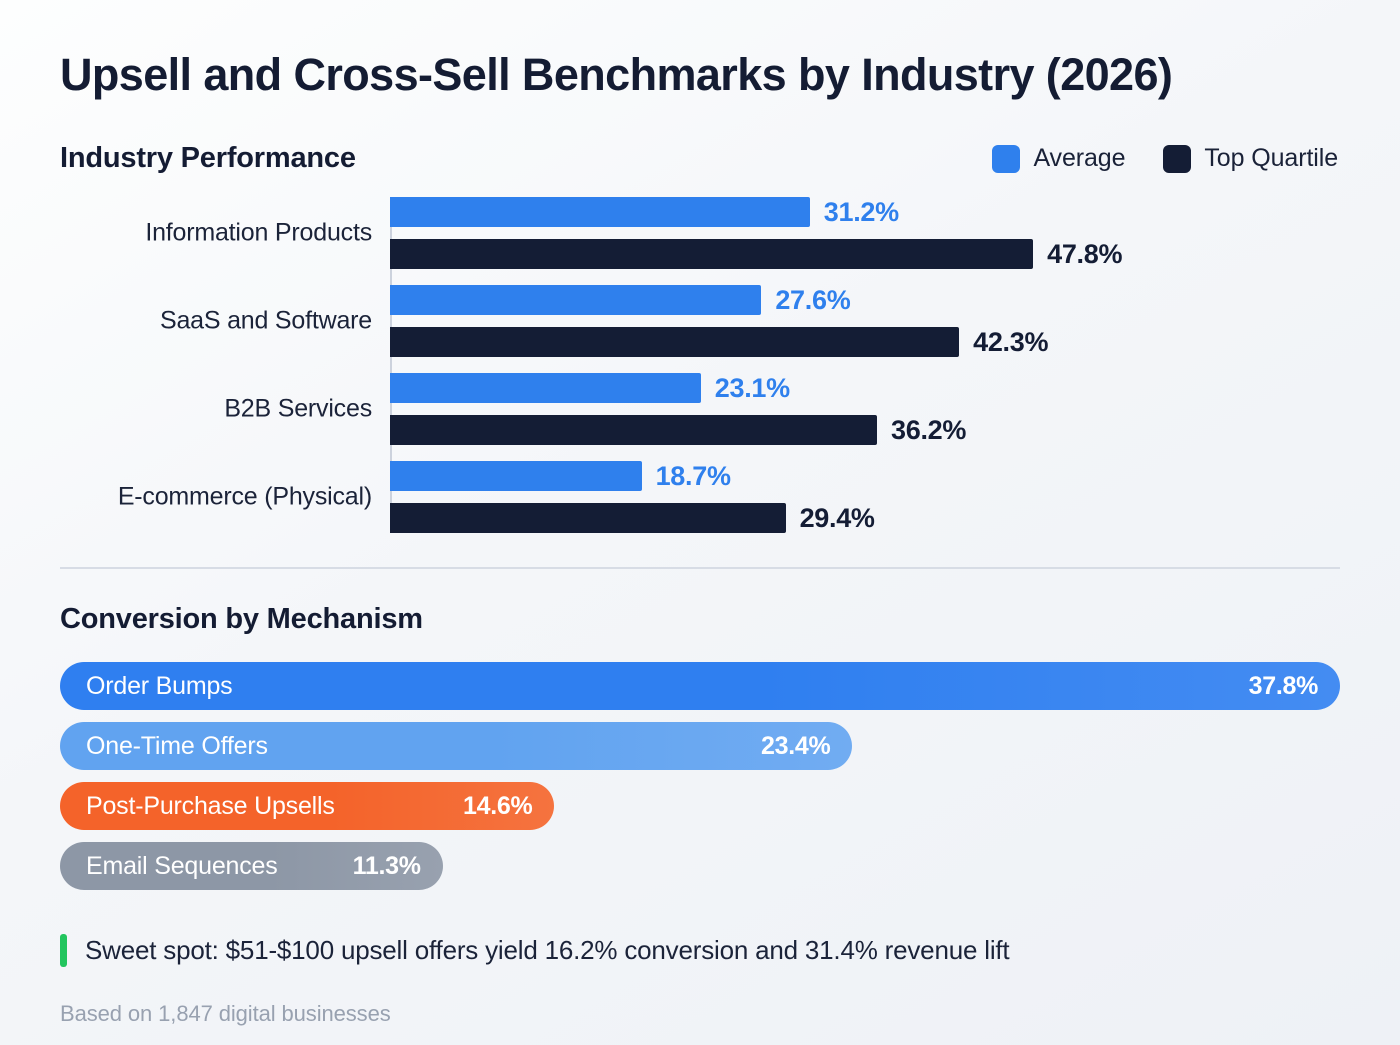 The height and width of the screenshot is (1045, 1400). What do you see at coordinates (700, 806) in the screenshot?
I see `mechanism-row: Post-Purchase Upsells 14.6%` at bounding box center [700, 806].